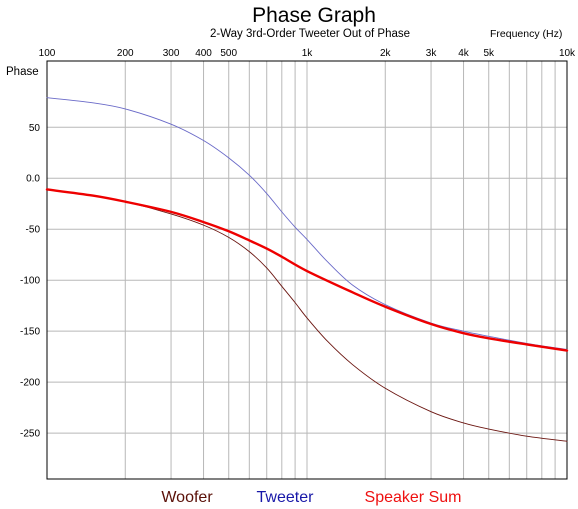 The height and width of the screenshot is (509, 578). I want to click on legend-item-tweeter: Tweeter, so click(286, 497).